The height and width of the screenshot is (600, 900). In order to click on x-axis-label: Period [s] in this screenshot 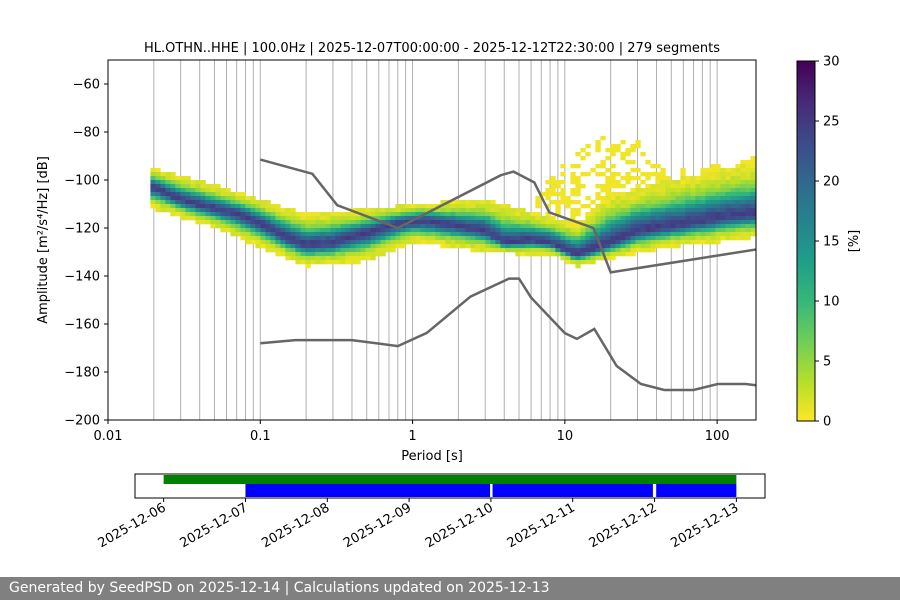, I will do `click(432, 456)`.